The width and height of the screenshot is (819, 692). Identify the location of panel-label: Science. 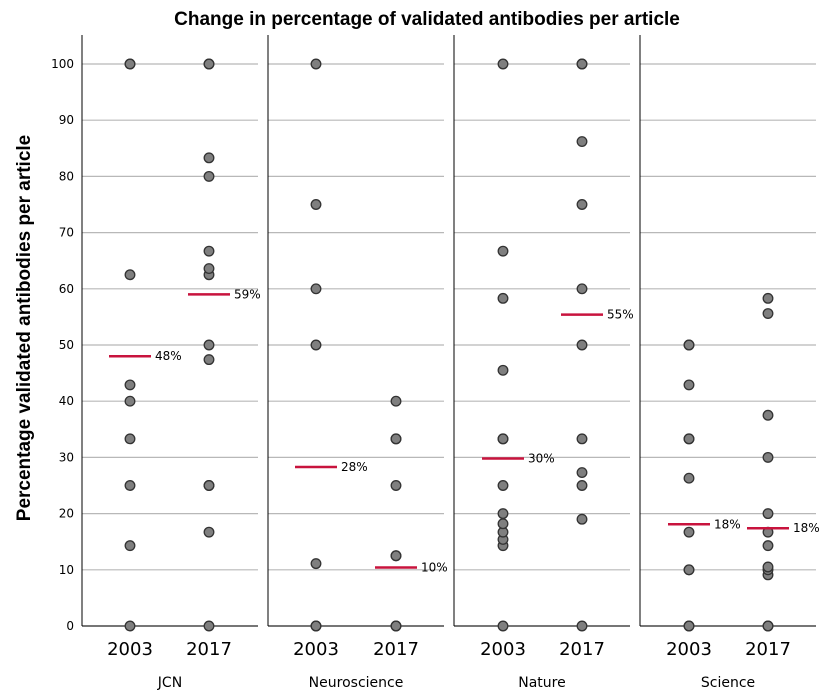
(728, 683).